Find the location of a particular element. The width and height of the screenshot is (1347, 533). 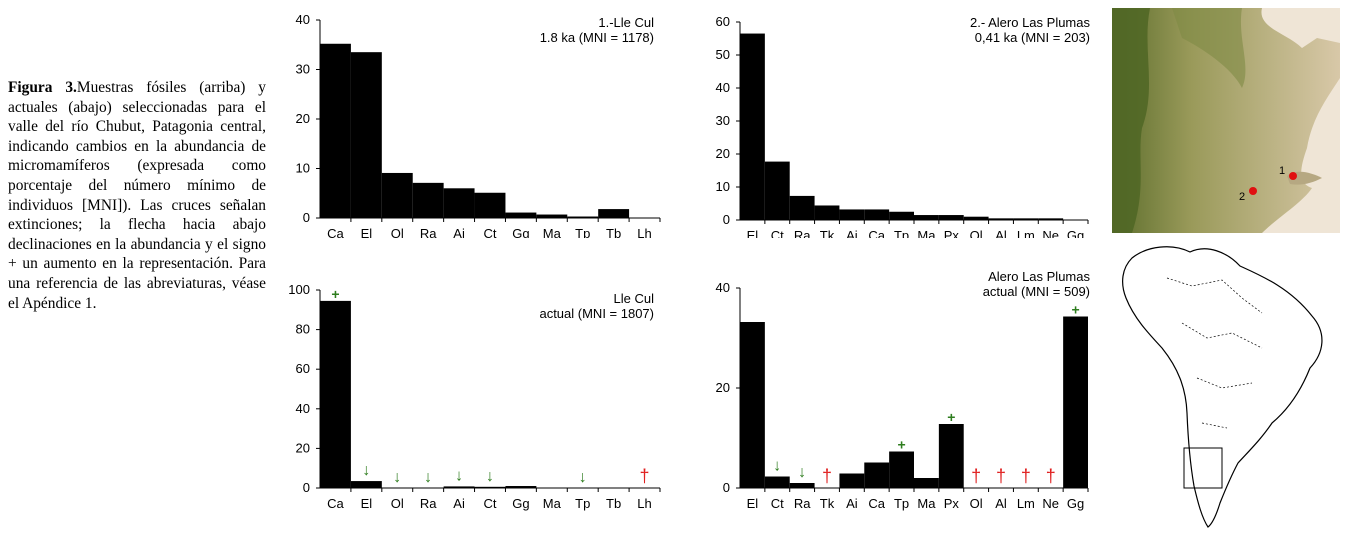

x-tick-label: Lm is located at coordinates (1026, 503).